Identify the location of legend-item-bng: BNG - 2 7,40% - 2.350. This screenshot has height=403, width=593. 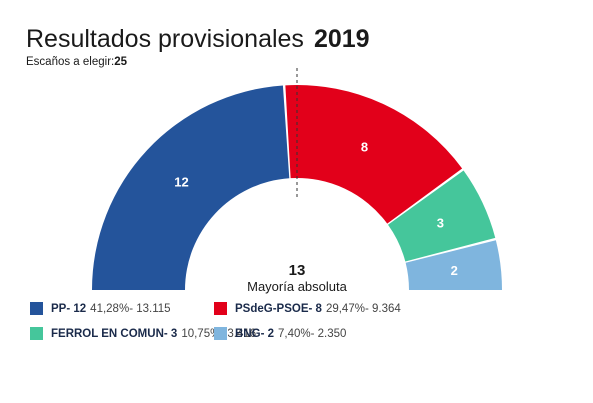
(344, 333).